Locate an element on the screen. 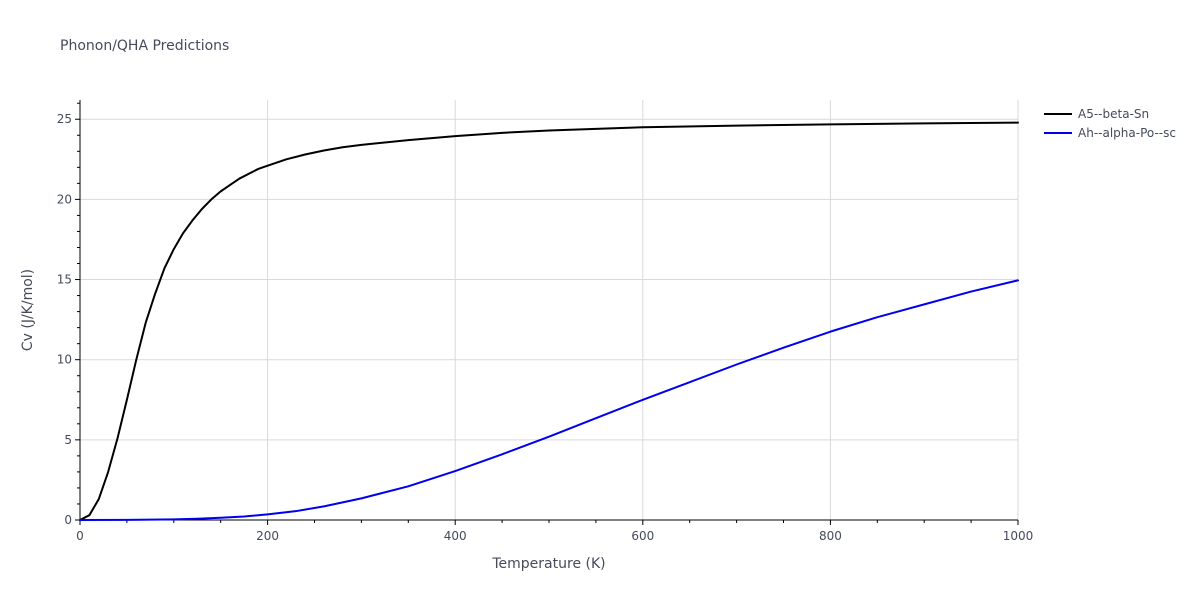 Image resolution: width=1200 pixels, height=600 pixels. legend-label: Ah--alpha-Po--sc is located at coordinates (1127, 133).